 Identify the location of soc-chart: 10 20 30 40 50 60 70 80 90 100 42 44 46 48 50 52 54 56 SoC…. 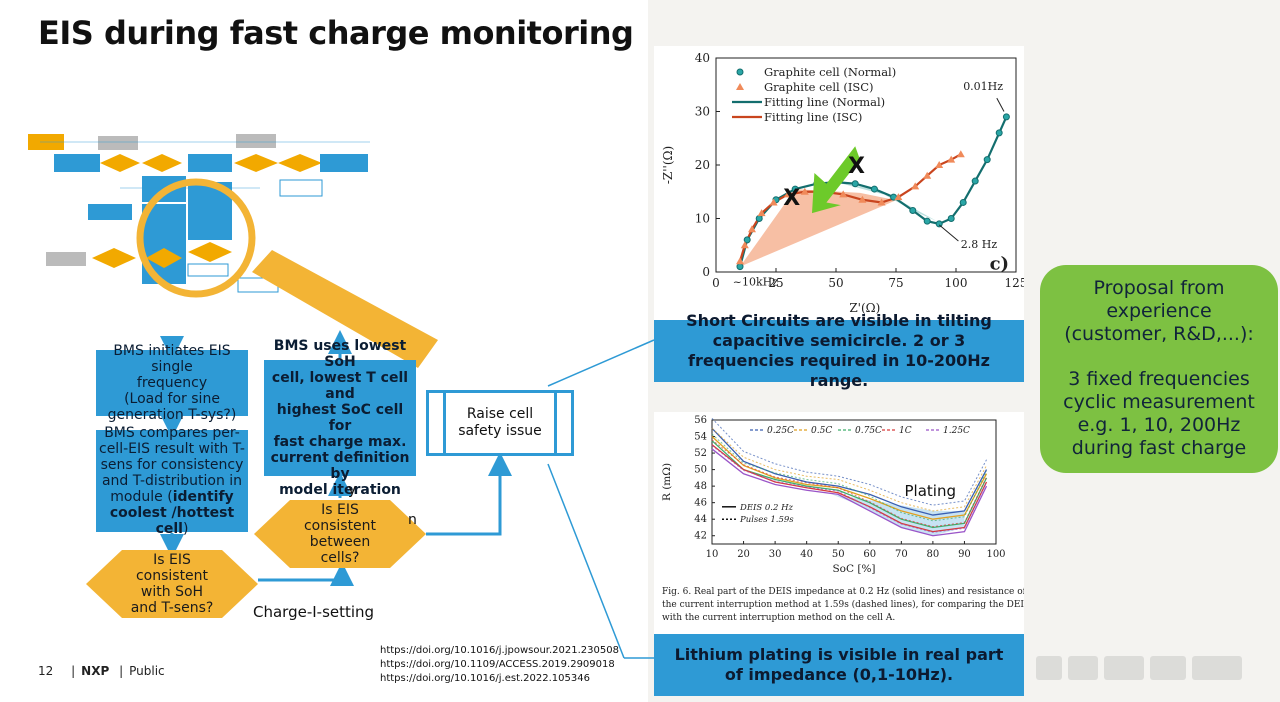
(845, 519).